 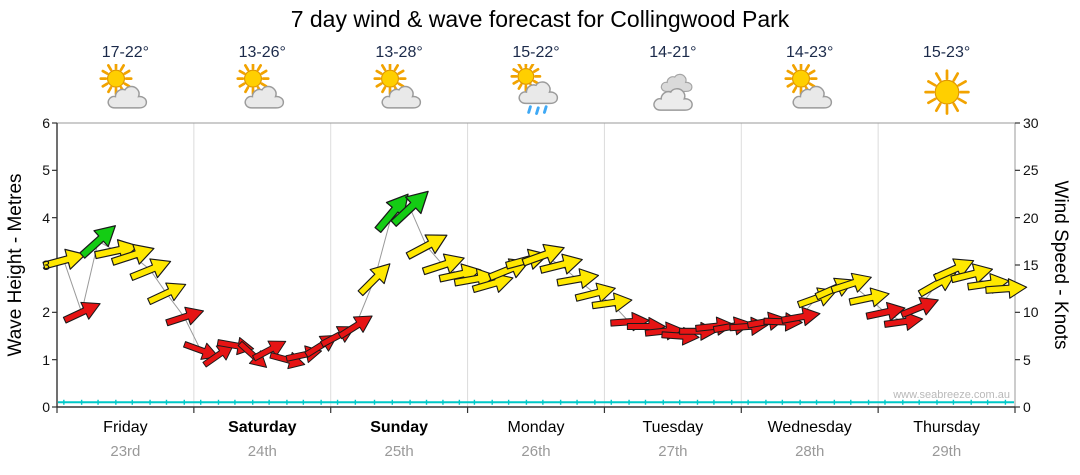 I want to click on right-axis-title: Wind Speed - Knots, so click(x=1060, y=265).